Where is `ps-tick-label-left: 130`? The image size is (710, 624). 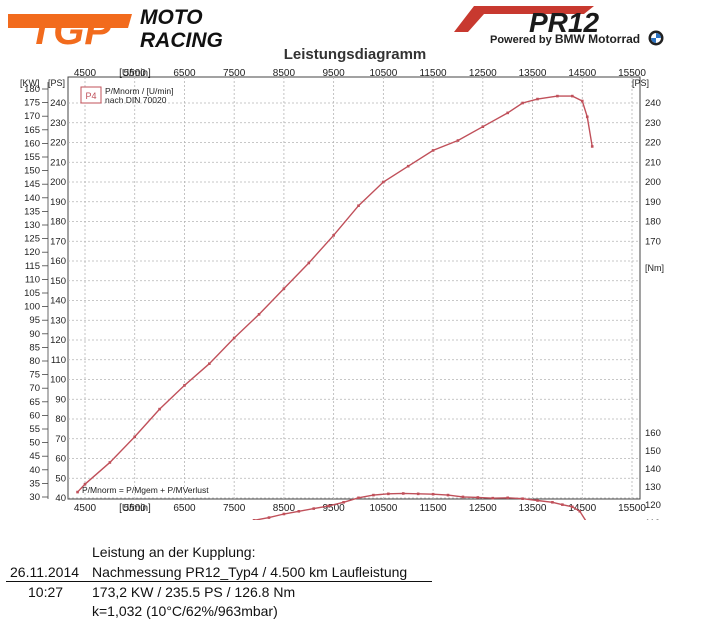 ps-tick-label-left: 130 is located at coordinates (58, 320).